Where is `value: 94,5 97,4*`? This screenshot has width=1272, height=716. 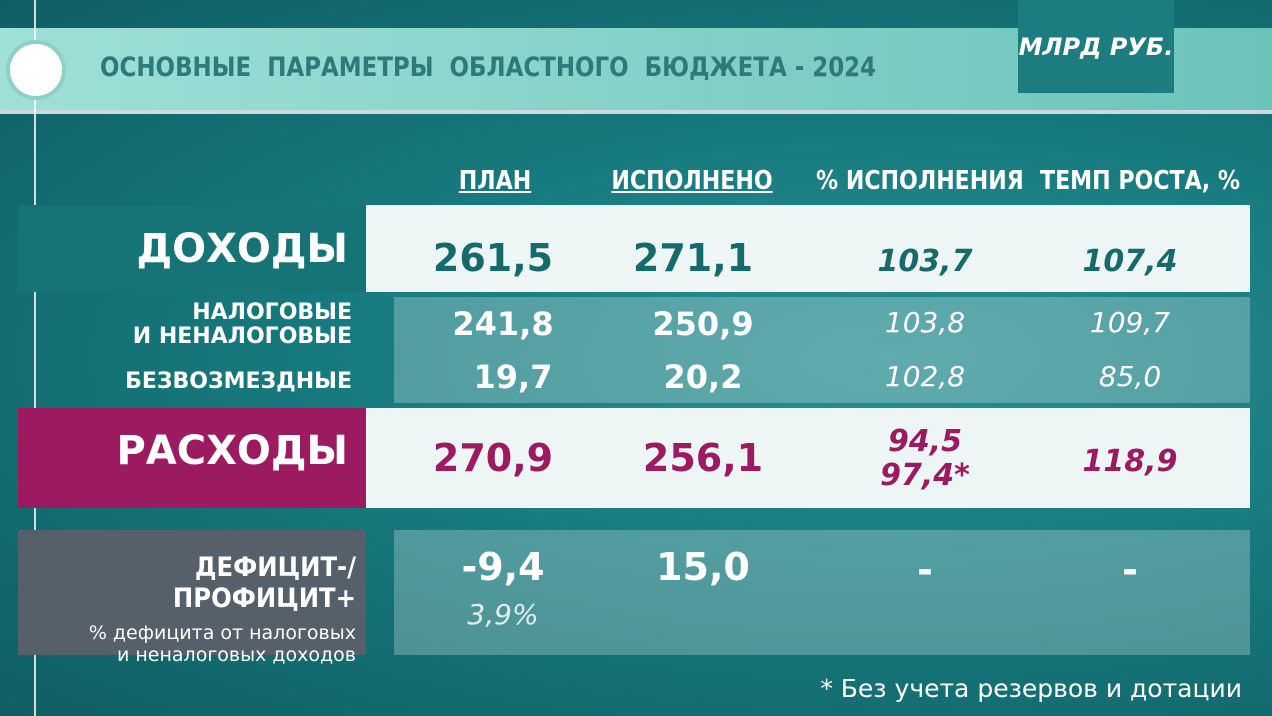 value: 94,5 97,4* is located at coordinates (925, 459).